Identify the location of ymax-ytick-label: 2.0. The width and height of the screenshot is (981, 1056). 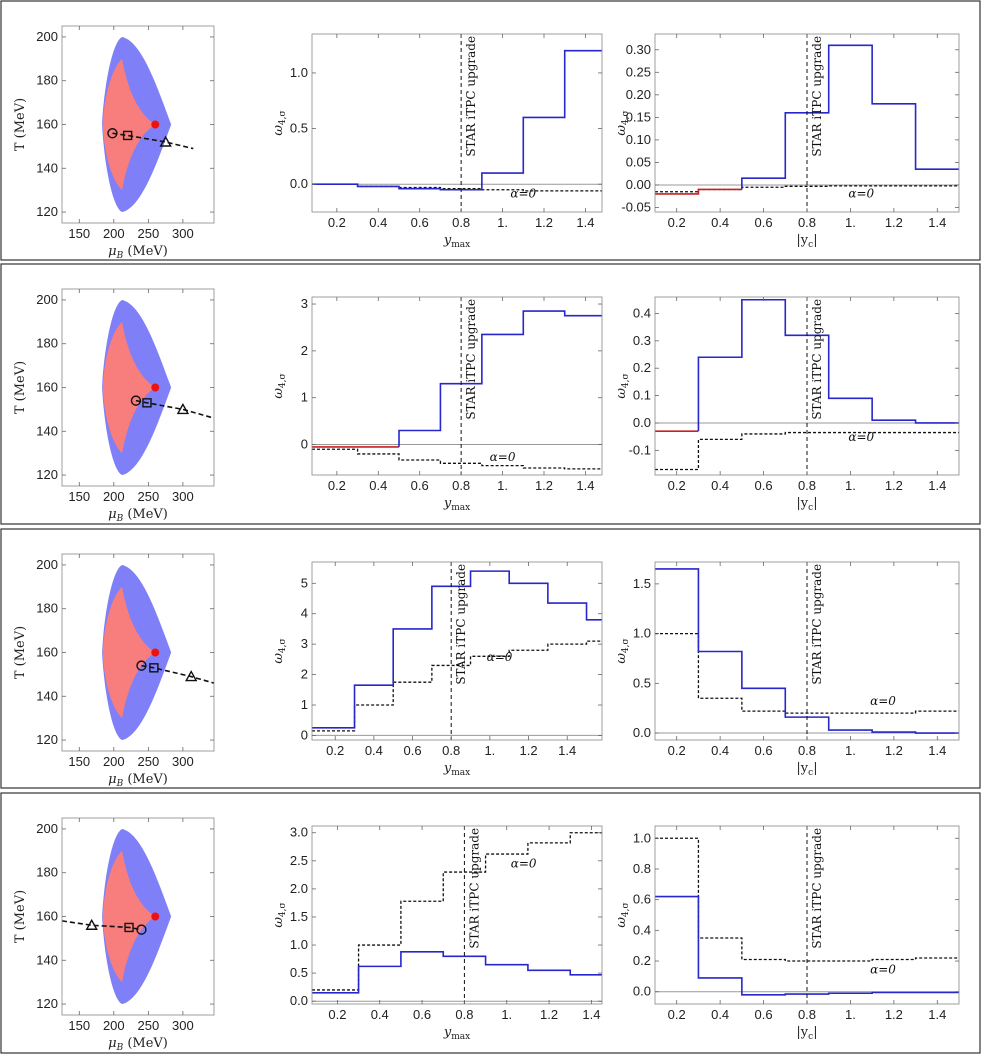
(299, 888).